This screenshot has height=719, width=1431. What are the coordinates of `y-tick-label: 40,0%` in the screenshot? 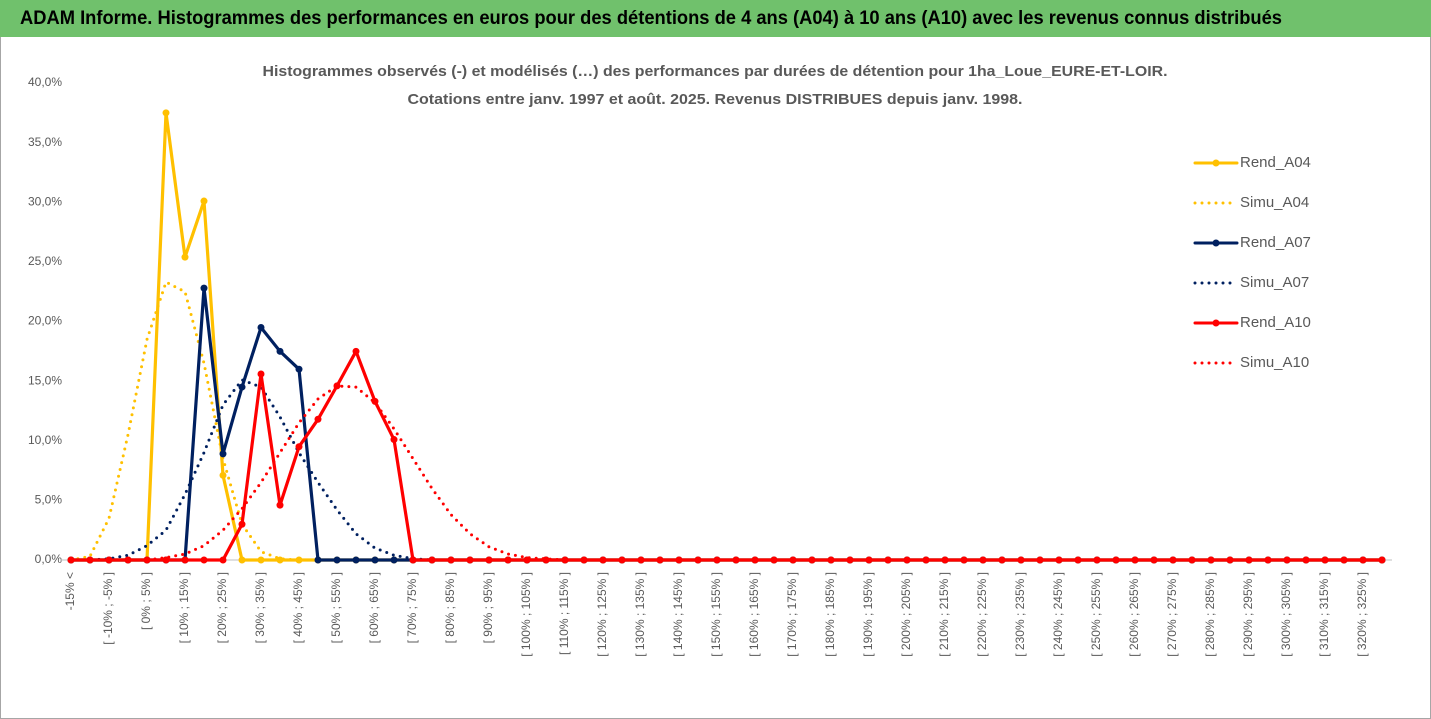 It's located at (45, 82).